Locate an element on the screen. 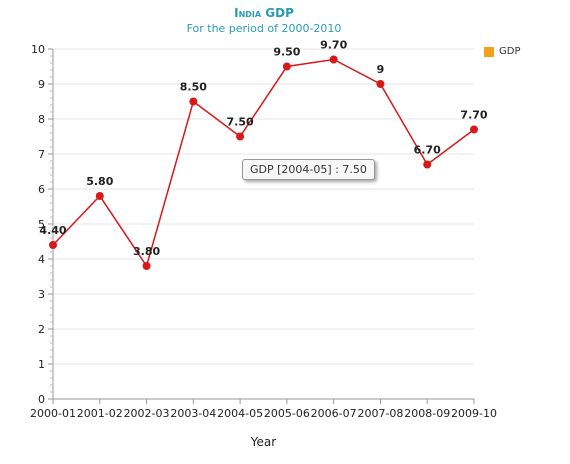 This screenshot has width=570, height=464. x-tick-label: 2003-04 is located at coordinates (193, 413).